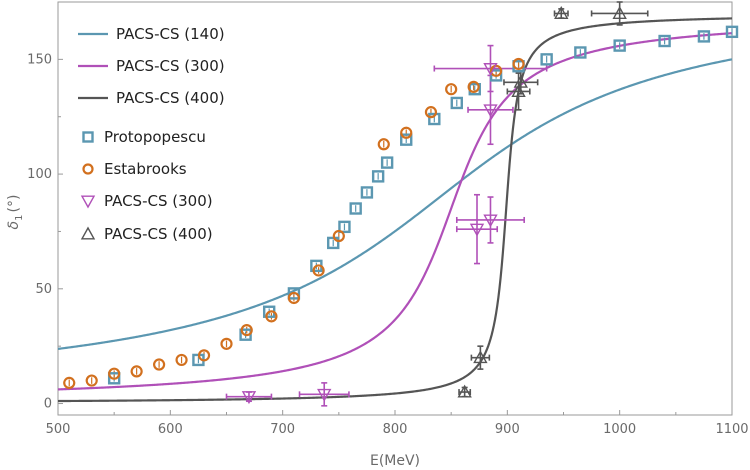 The width and height of the screenshot is (750, 470). I want to click on x-tick-label: 700, so click(282, 429).